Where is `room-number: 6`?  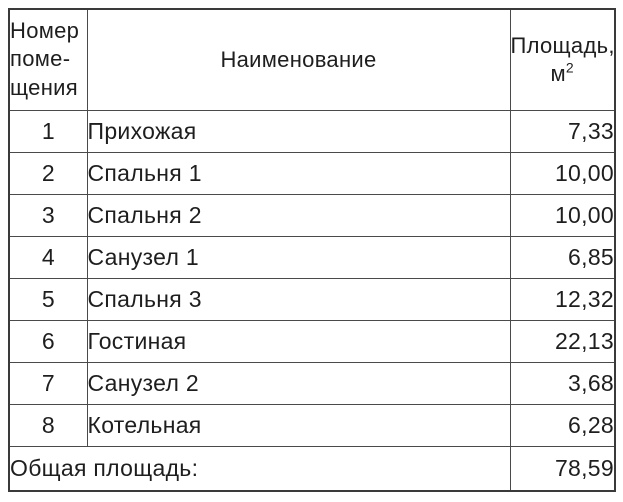
room-number: 6 is located at coordinates (48, 341).